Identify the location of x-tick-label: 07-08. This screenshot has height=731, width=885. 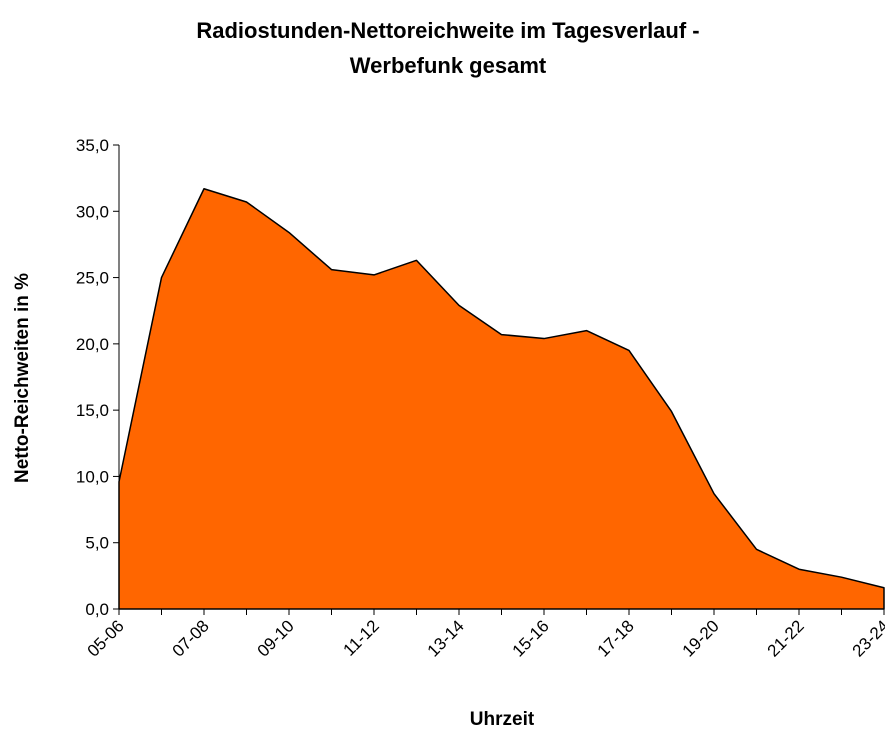
(191, 638).